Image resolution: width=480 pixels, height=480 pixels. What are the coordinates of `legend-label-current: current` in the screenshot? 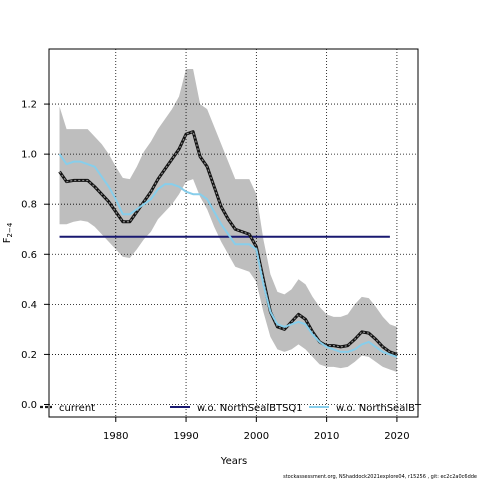 It's located at (77, 408).